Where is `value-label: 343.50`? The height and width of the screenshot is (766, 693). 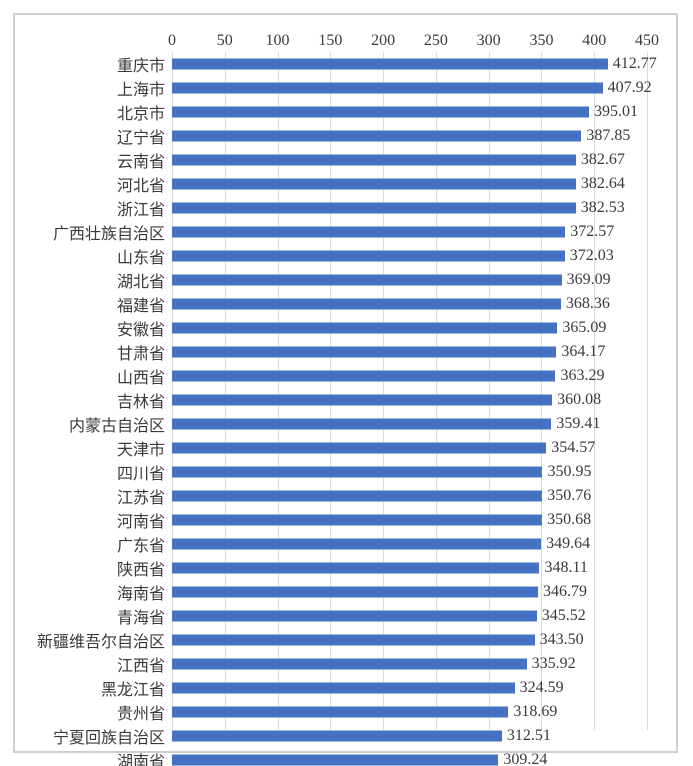
value-label: 343.50 is located at coordinates (561, 639).